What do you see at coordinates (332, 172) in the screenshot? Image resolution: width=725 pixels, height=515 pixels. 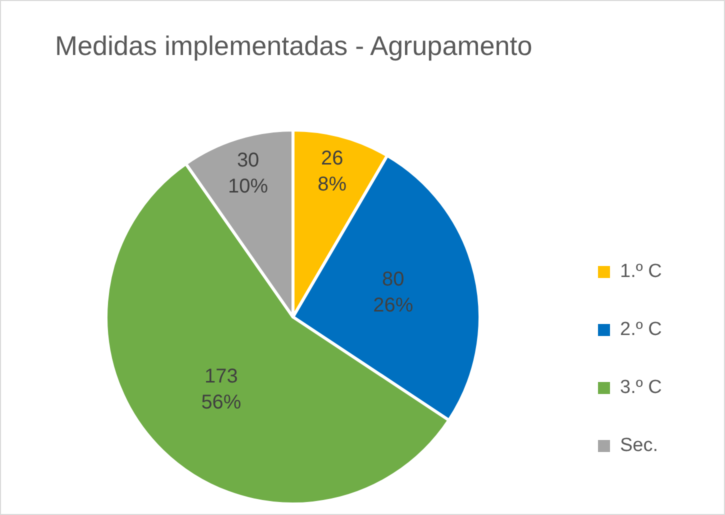 I see `data-label: 26 8%` at bounding box center [332, 172].